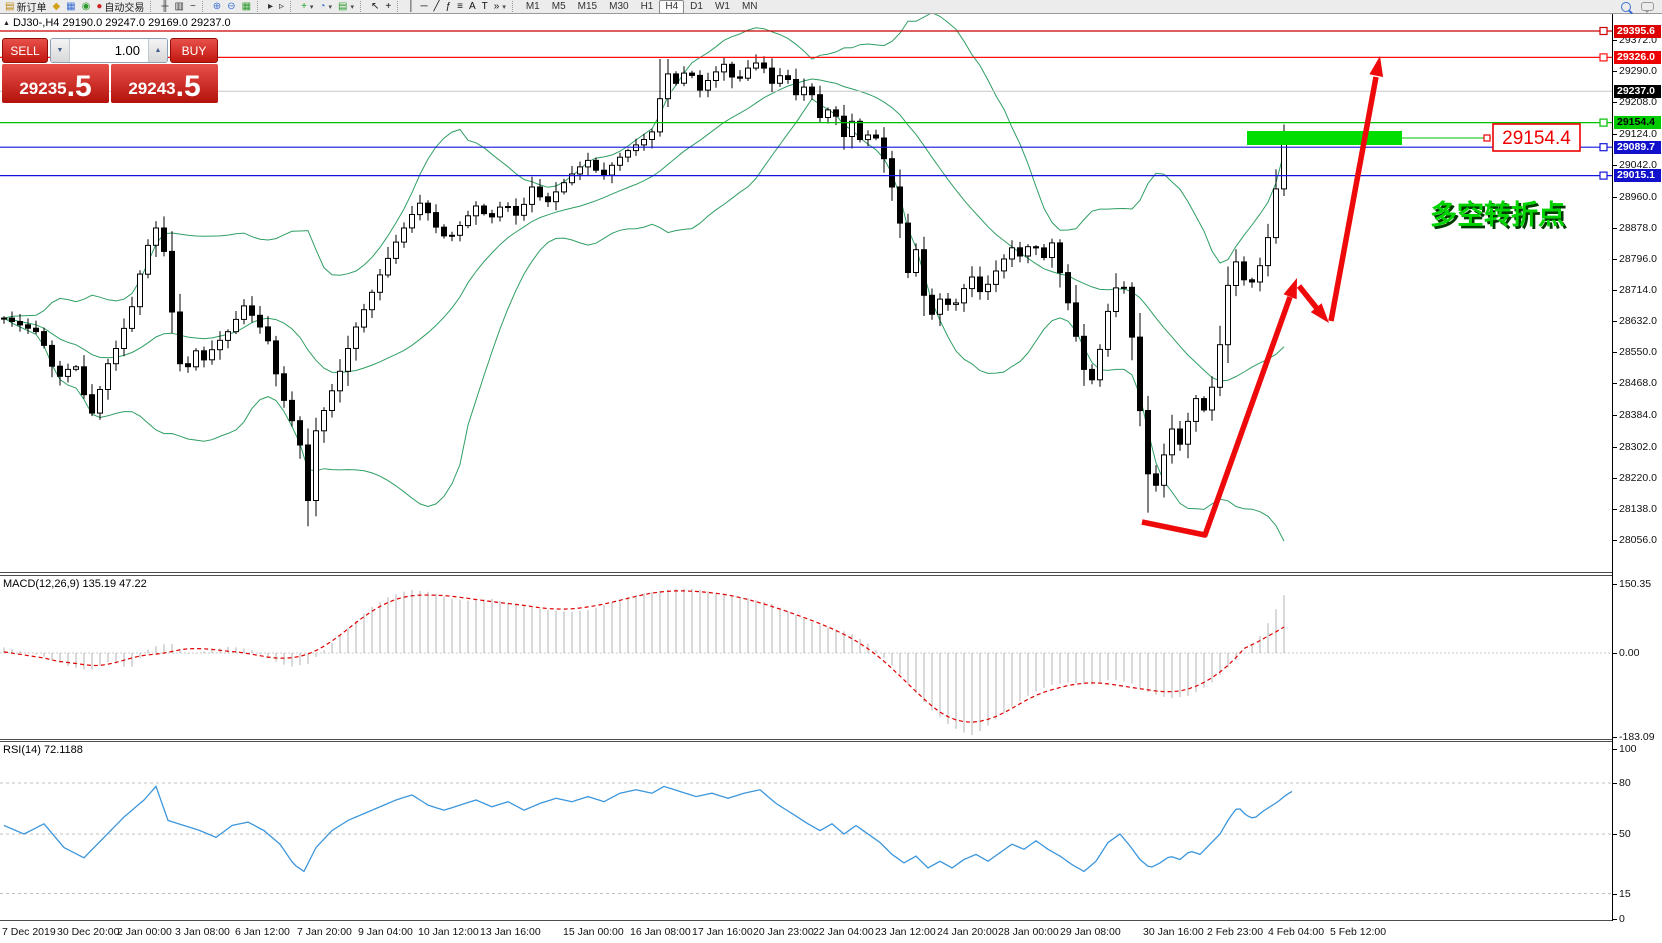  Describe the element at coordinates (375, 6) in the screenshot. I see `cursor-button: ↖` at that location.